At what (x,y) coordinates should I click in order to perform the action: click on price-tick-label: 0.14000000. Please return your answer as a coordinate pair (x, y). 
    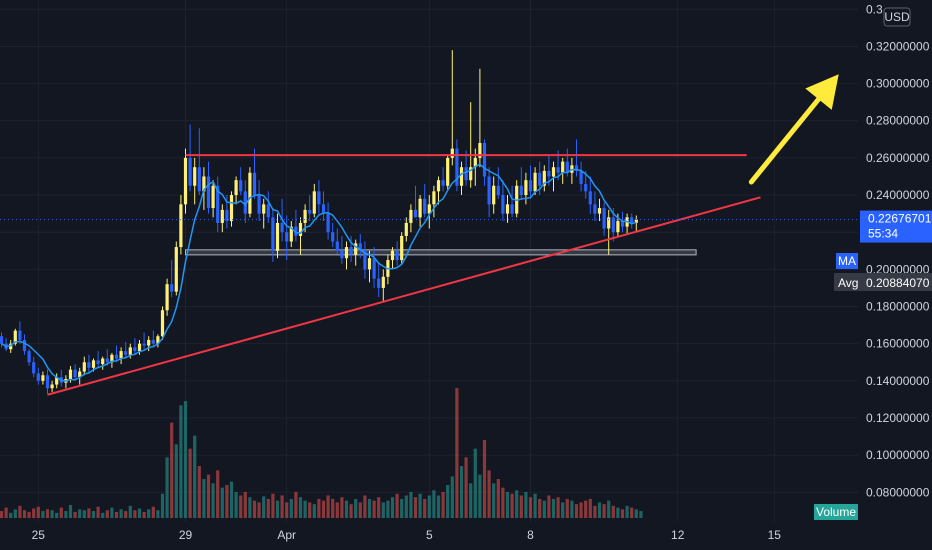
    Looking at the image, I should click on (898, 381).